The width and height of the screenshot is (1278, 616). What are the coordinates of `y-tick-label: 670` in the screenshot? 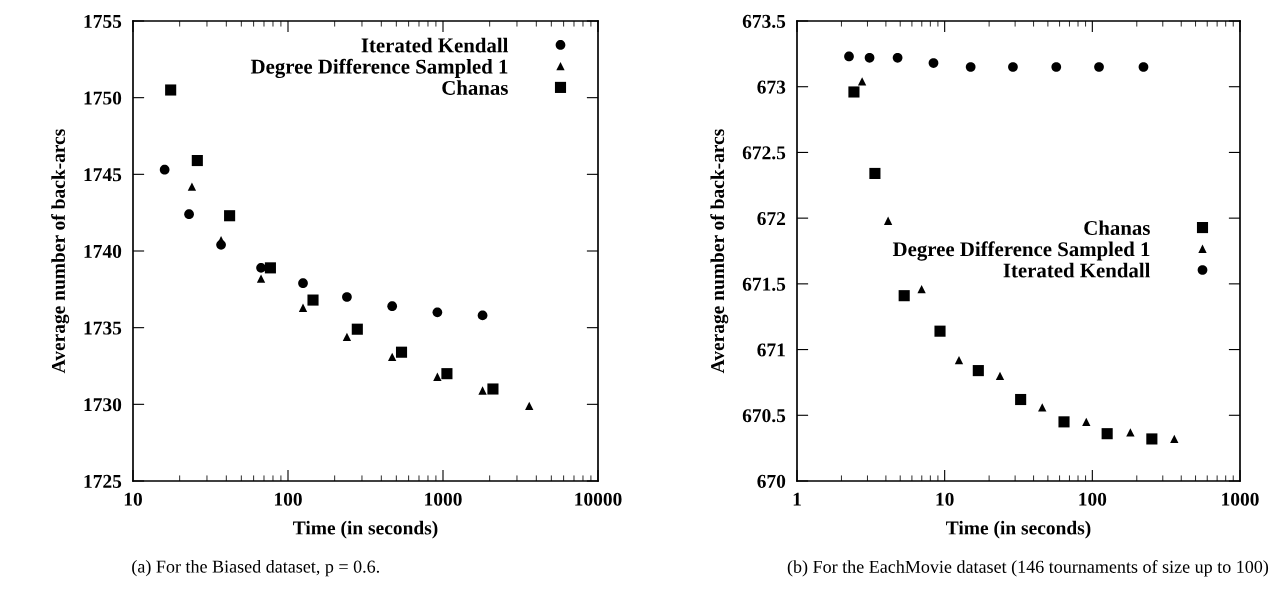 It's located at (771, 481).